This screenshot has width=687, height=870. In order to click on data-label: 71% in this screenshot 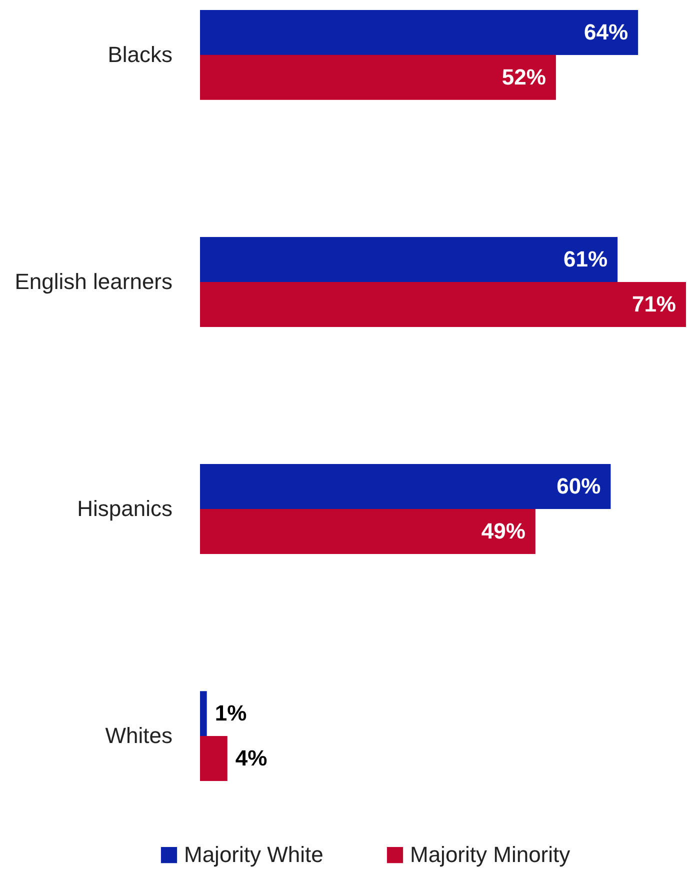, I will do `click(654, 303)`.